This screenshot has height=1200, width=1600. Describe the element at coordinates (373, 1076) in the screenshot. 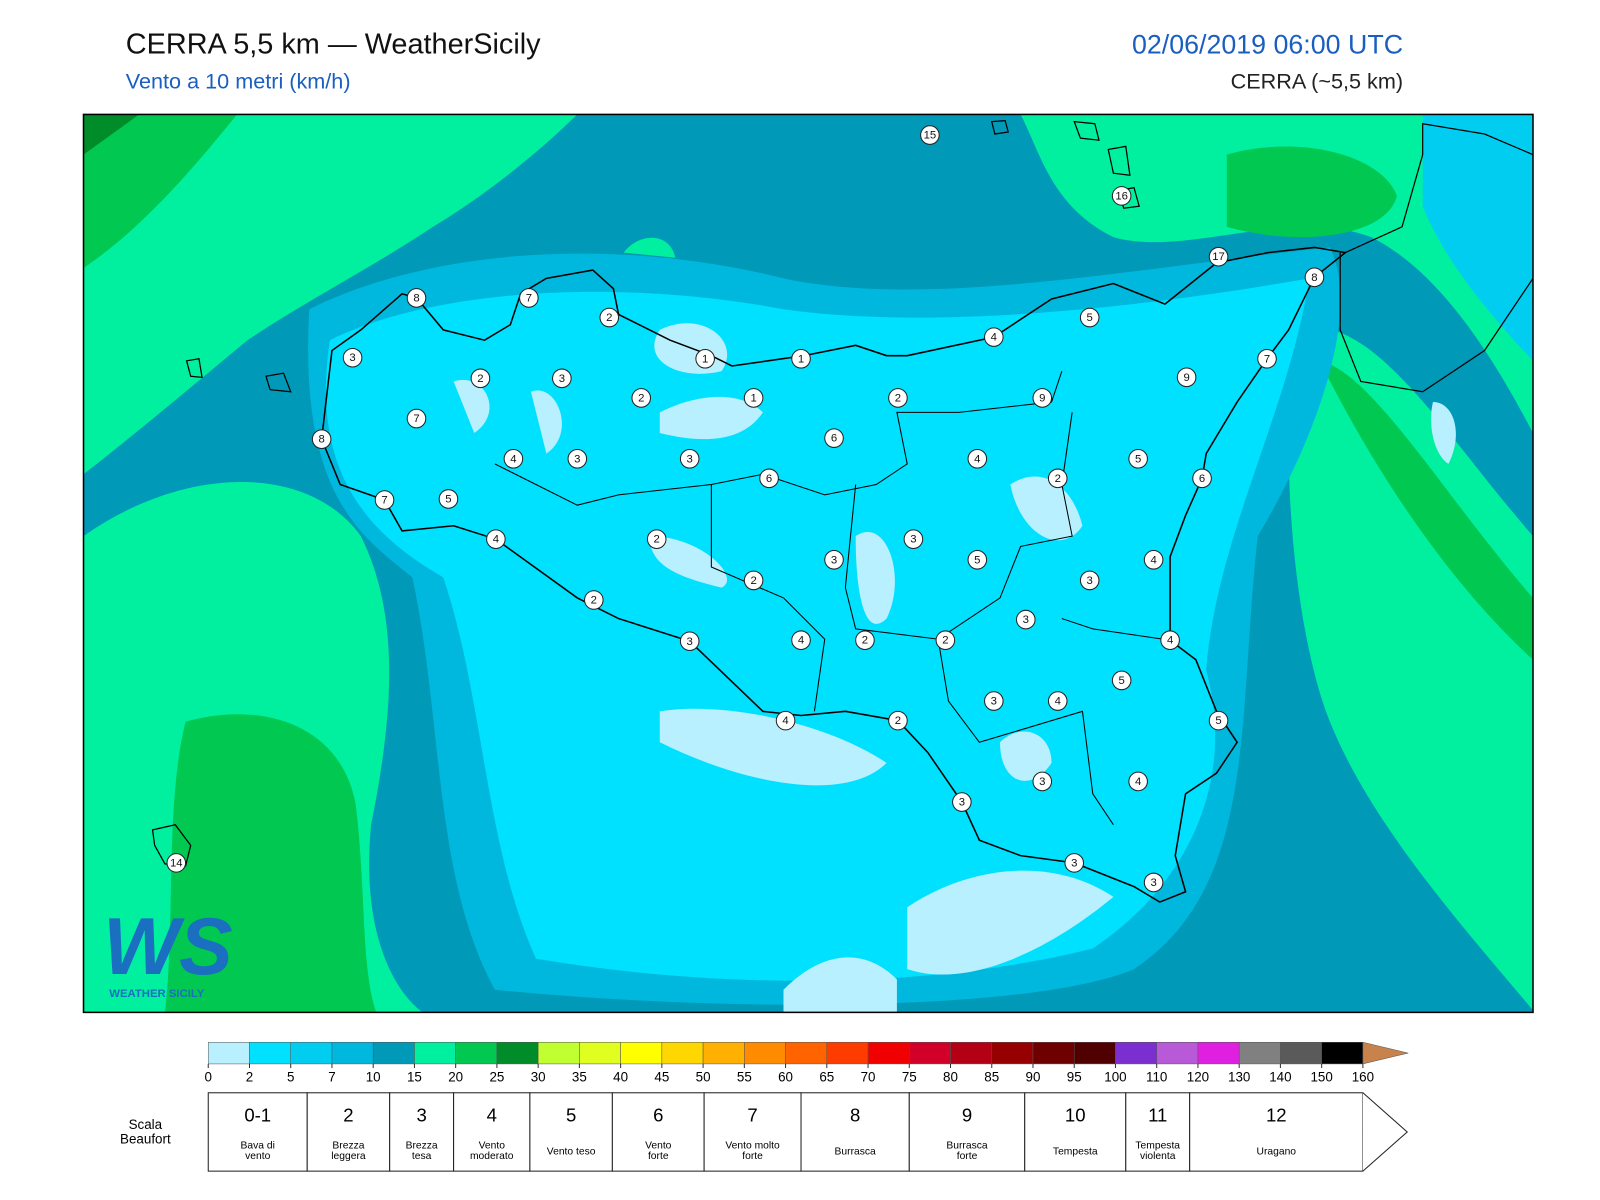

I see `colorbar-tick-label: 10` at that location.